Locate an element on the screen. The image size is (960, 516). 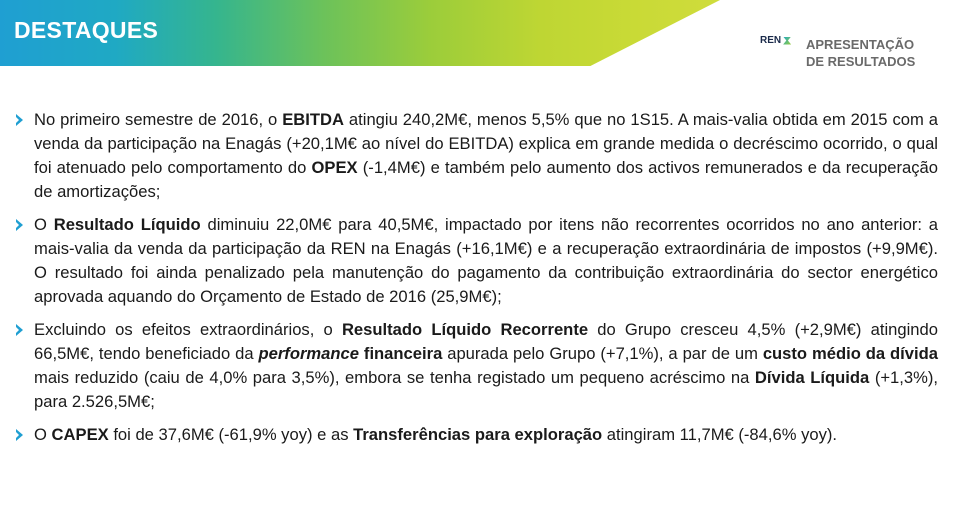
ren-logo: REN is located at coordinates (776, 40).